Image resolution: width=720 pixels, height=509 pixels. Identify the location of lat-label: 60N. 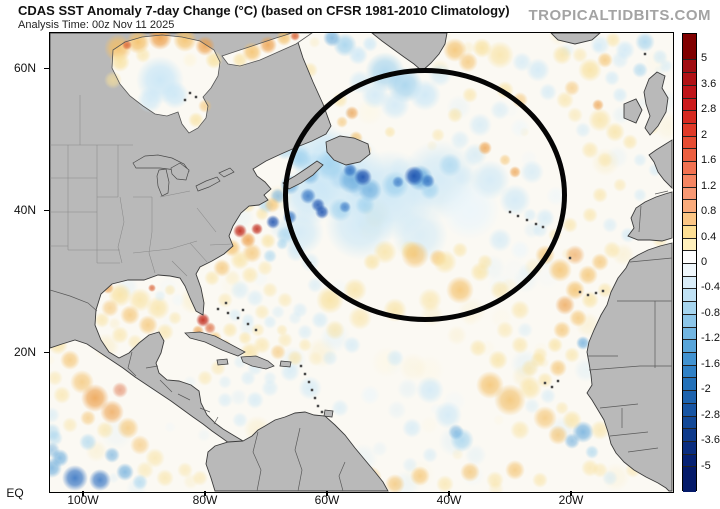
(25, 68).